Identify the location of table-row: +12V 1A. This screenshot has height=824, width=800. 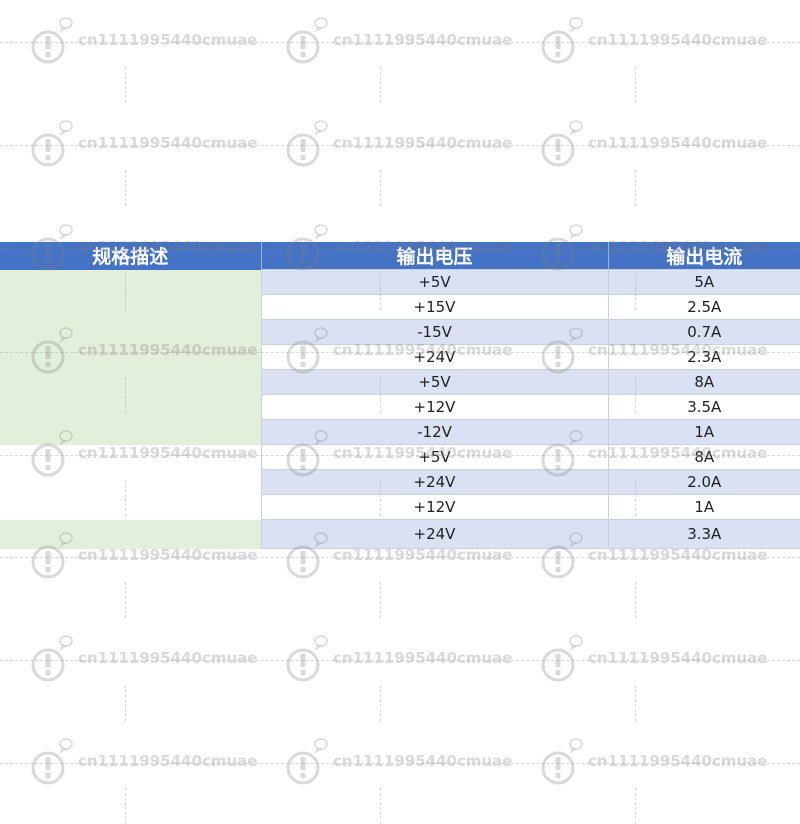
(400, 507).